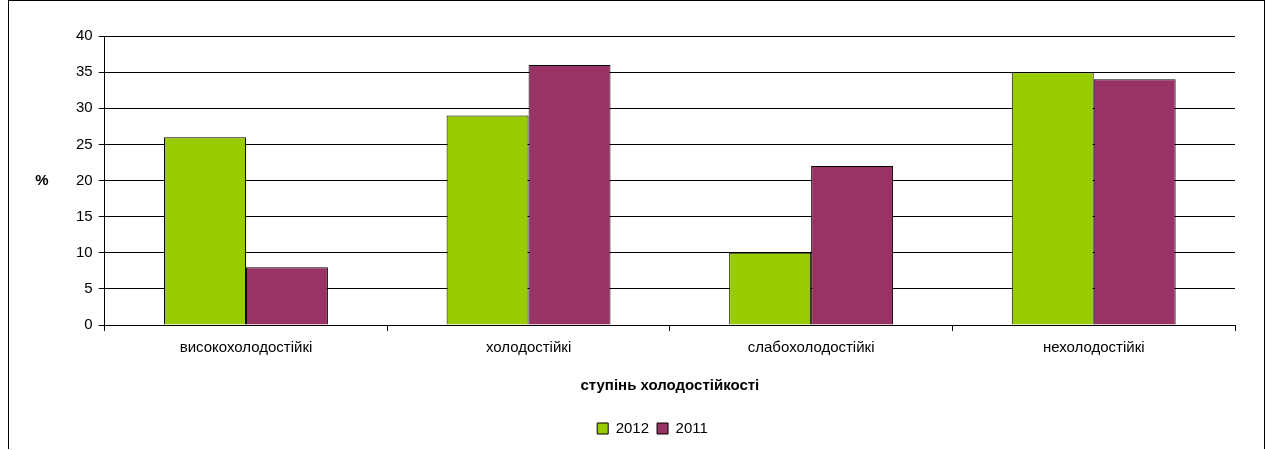  What do you see at coordinates (1093, 347) in the screenshot?
I see `x-tick-label: нехолодостійкі` at bounding box center [1093, 347].